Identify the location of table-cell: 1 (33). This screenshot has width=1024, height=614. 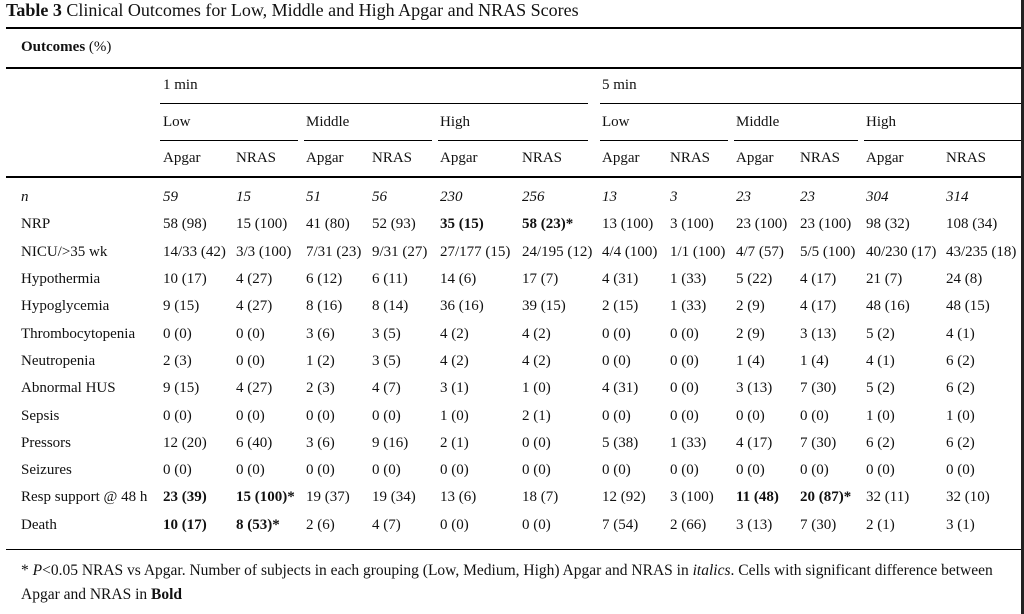
(688, 306).